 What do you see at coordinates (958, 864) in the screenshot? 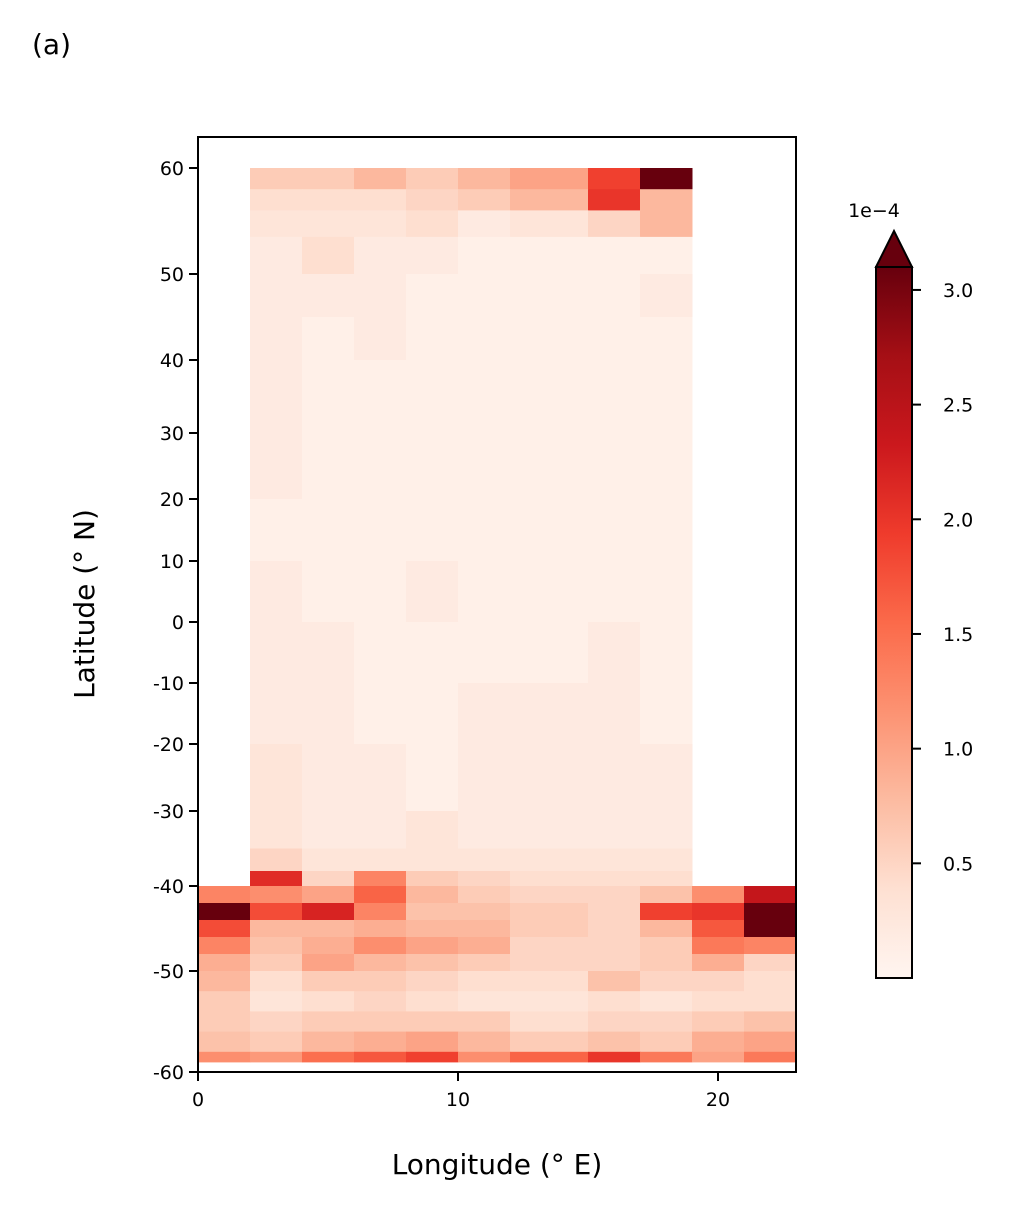
I see `colorbar-tick-label: 0.5` at bounding box center [958, 864].